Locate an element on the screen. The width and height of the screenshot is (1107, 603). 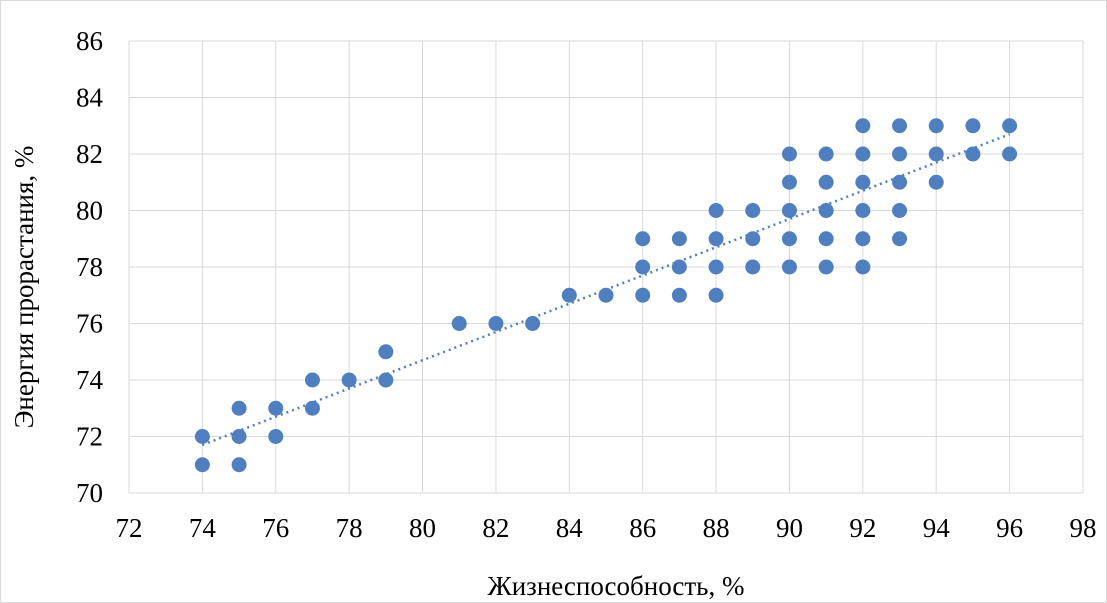
y-tick-label: 80 is located at coordinates (89, 211).